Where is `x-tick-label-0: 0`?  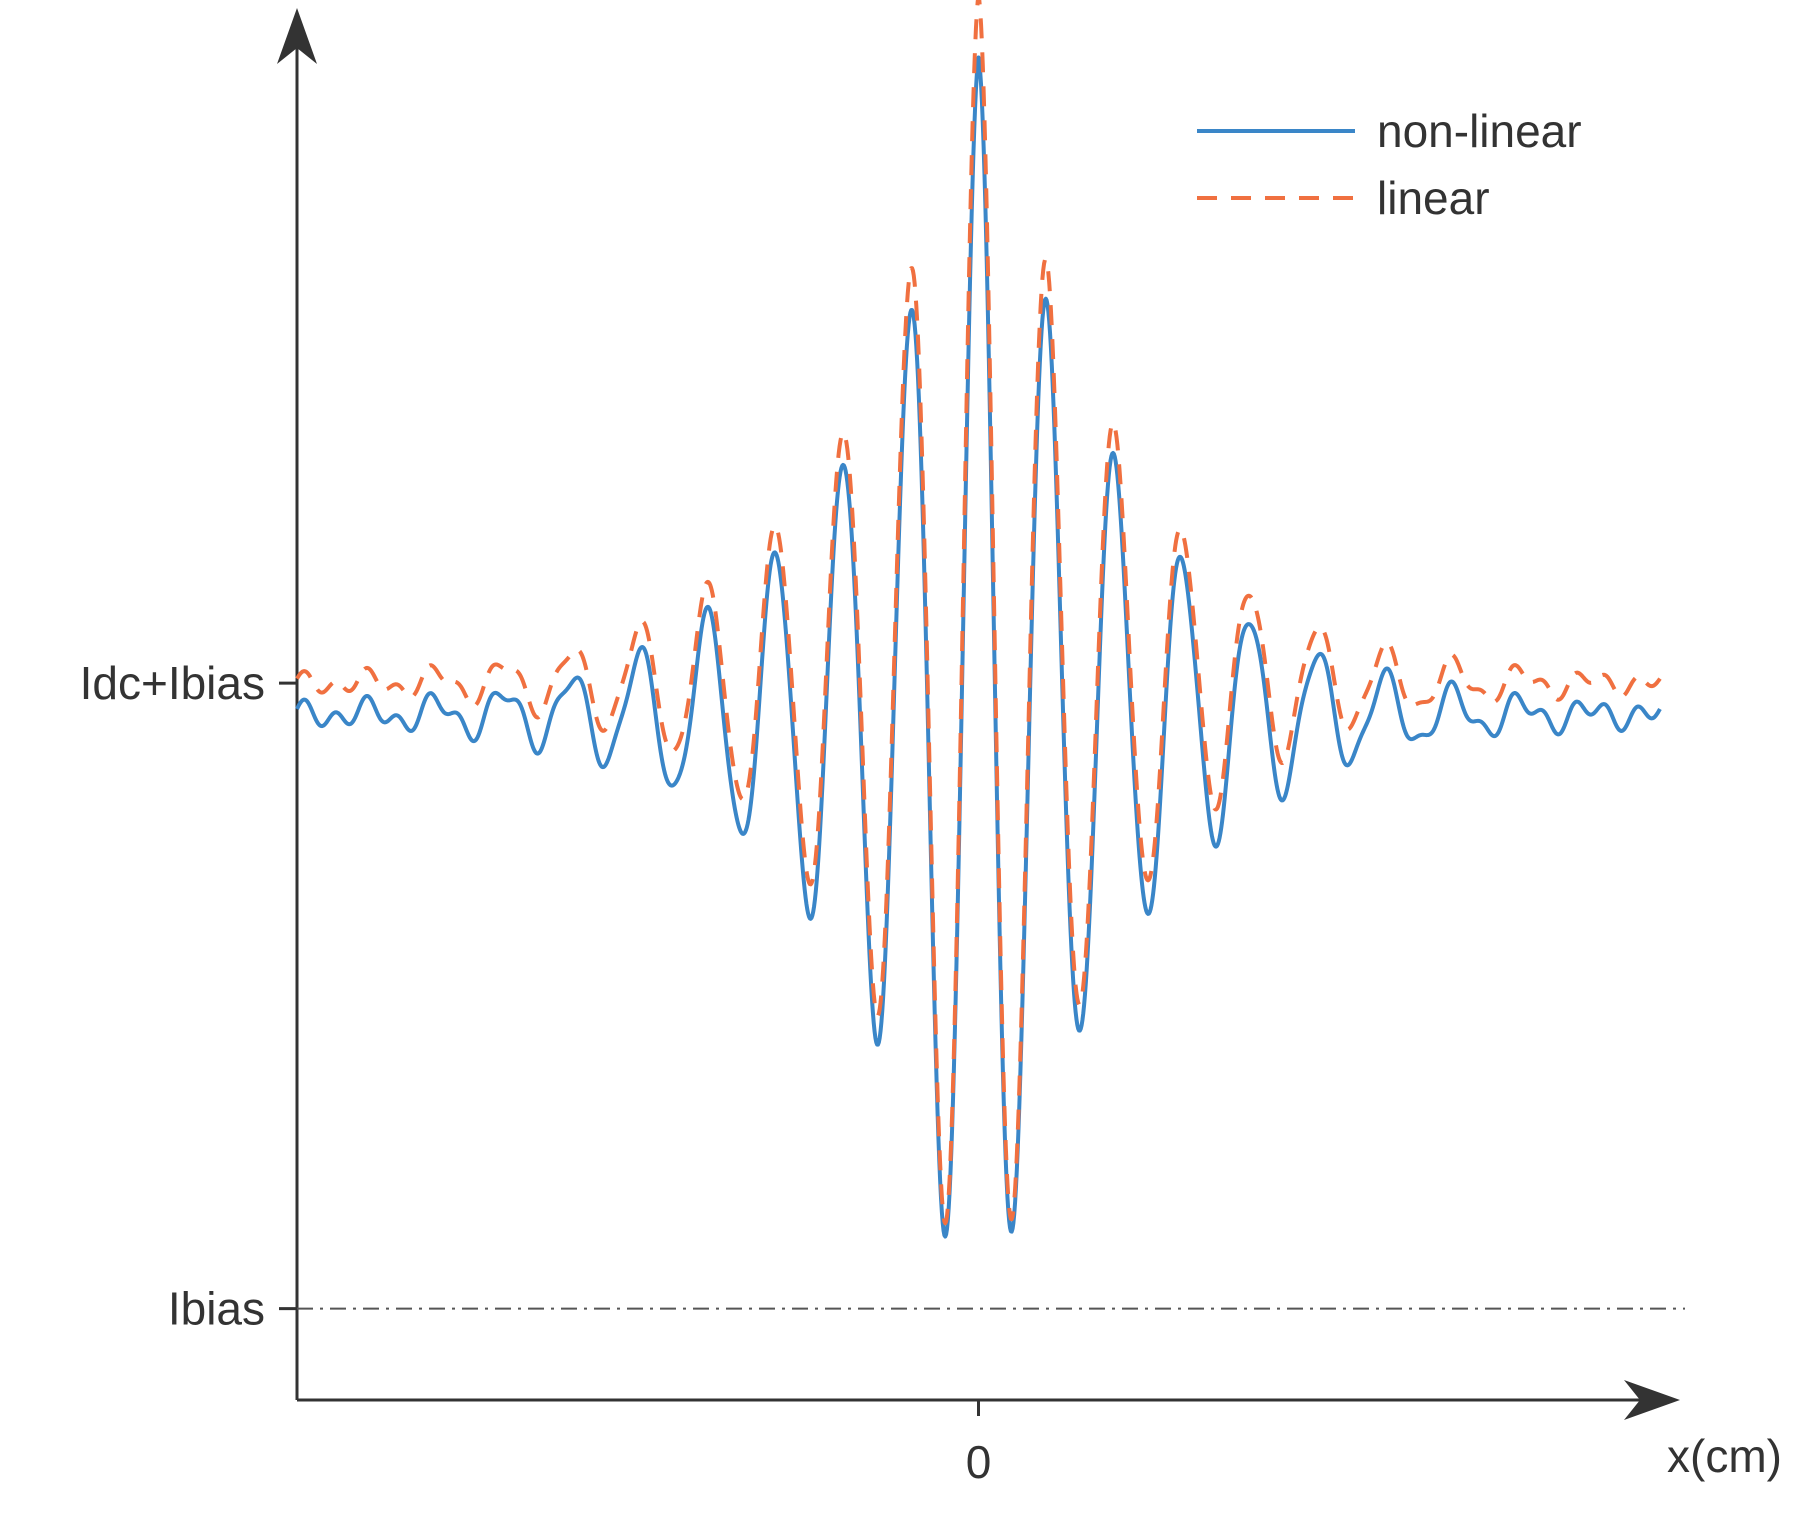
x-tick-label-0: 0 is located at coordinates (979, 1462).